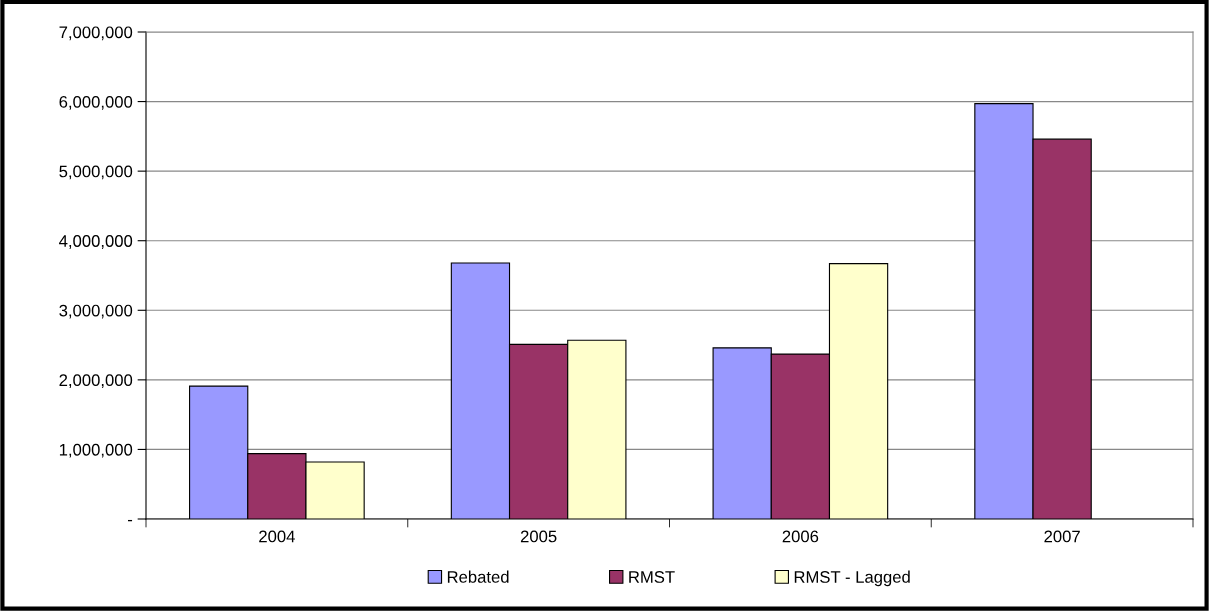 This screenshot has width=1209, height=611. What do you see at coordinates (852, 578) in the screenshot?
I see `legend-label: RMST - Lagged` at bounding box center [852, 578].